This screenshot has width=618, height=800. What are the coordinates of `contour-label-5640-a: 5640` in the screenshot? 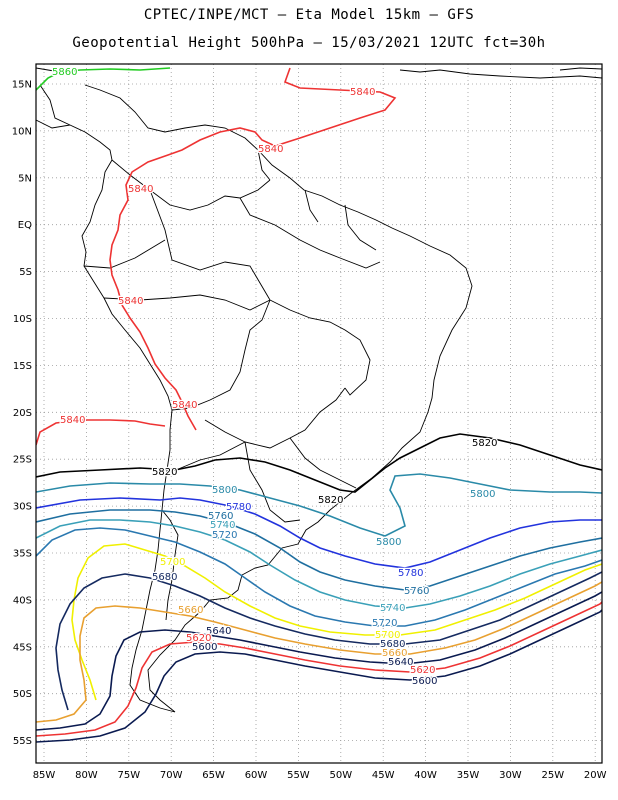 It's located at (218, 631).